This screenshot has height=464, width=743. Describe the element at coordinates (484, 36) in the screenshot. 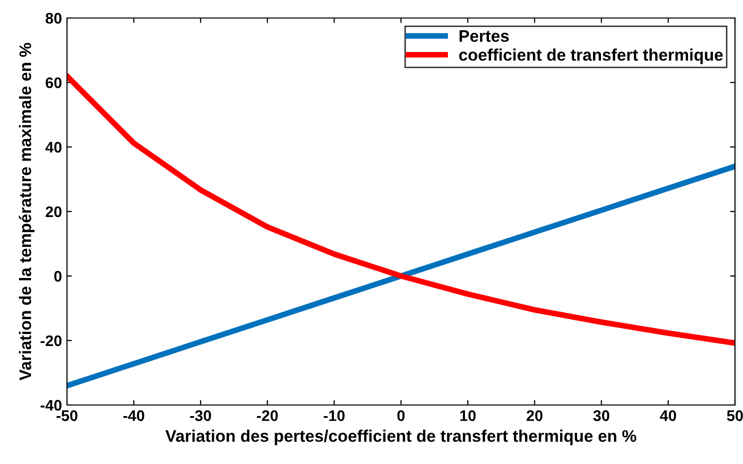

I see `legend-label: Pertes` at that location.